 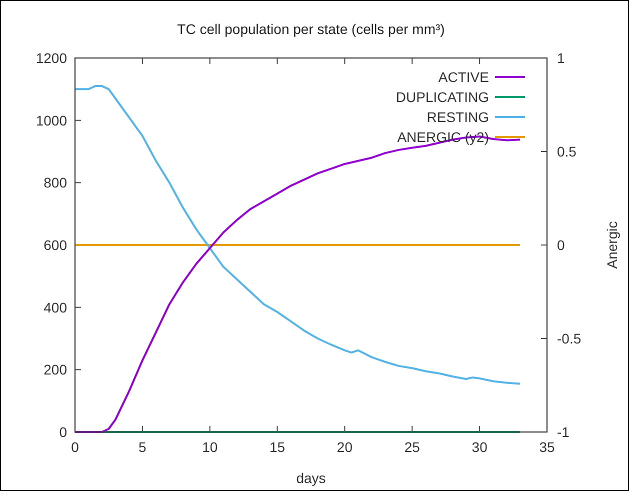 I want to click on y2-tick-label: -1, so click(x=563, y=432).